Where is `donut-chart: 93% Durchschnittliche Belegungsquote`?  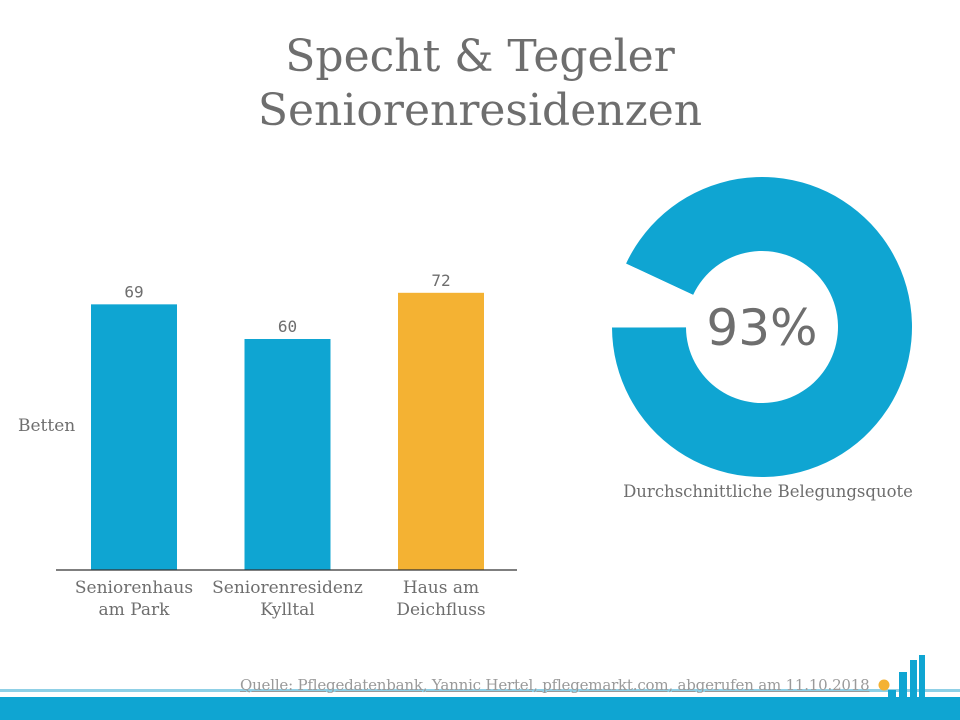 donut-chart: 93% Durchschnittliche Belegungsquote is located at coordinates (762, 339).